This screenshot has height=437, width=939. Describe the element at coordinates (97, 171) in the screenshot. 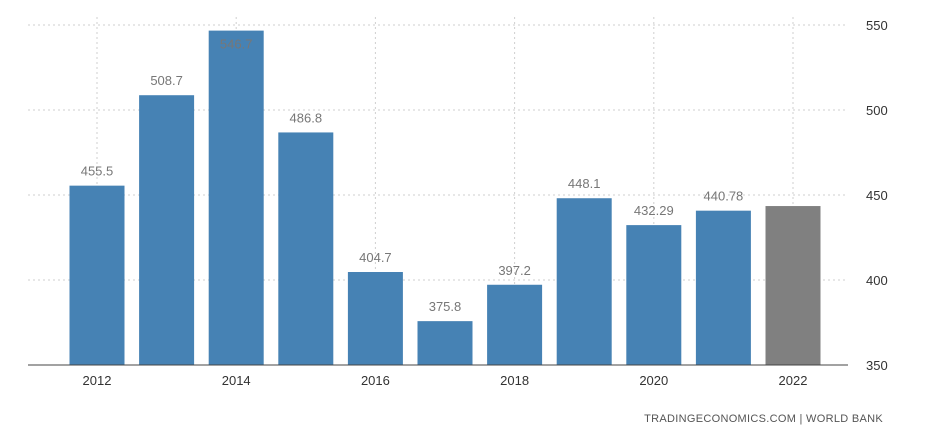

I see `data-label-2012: 455.5` at that location.